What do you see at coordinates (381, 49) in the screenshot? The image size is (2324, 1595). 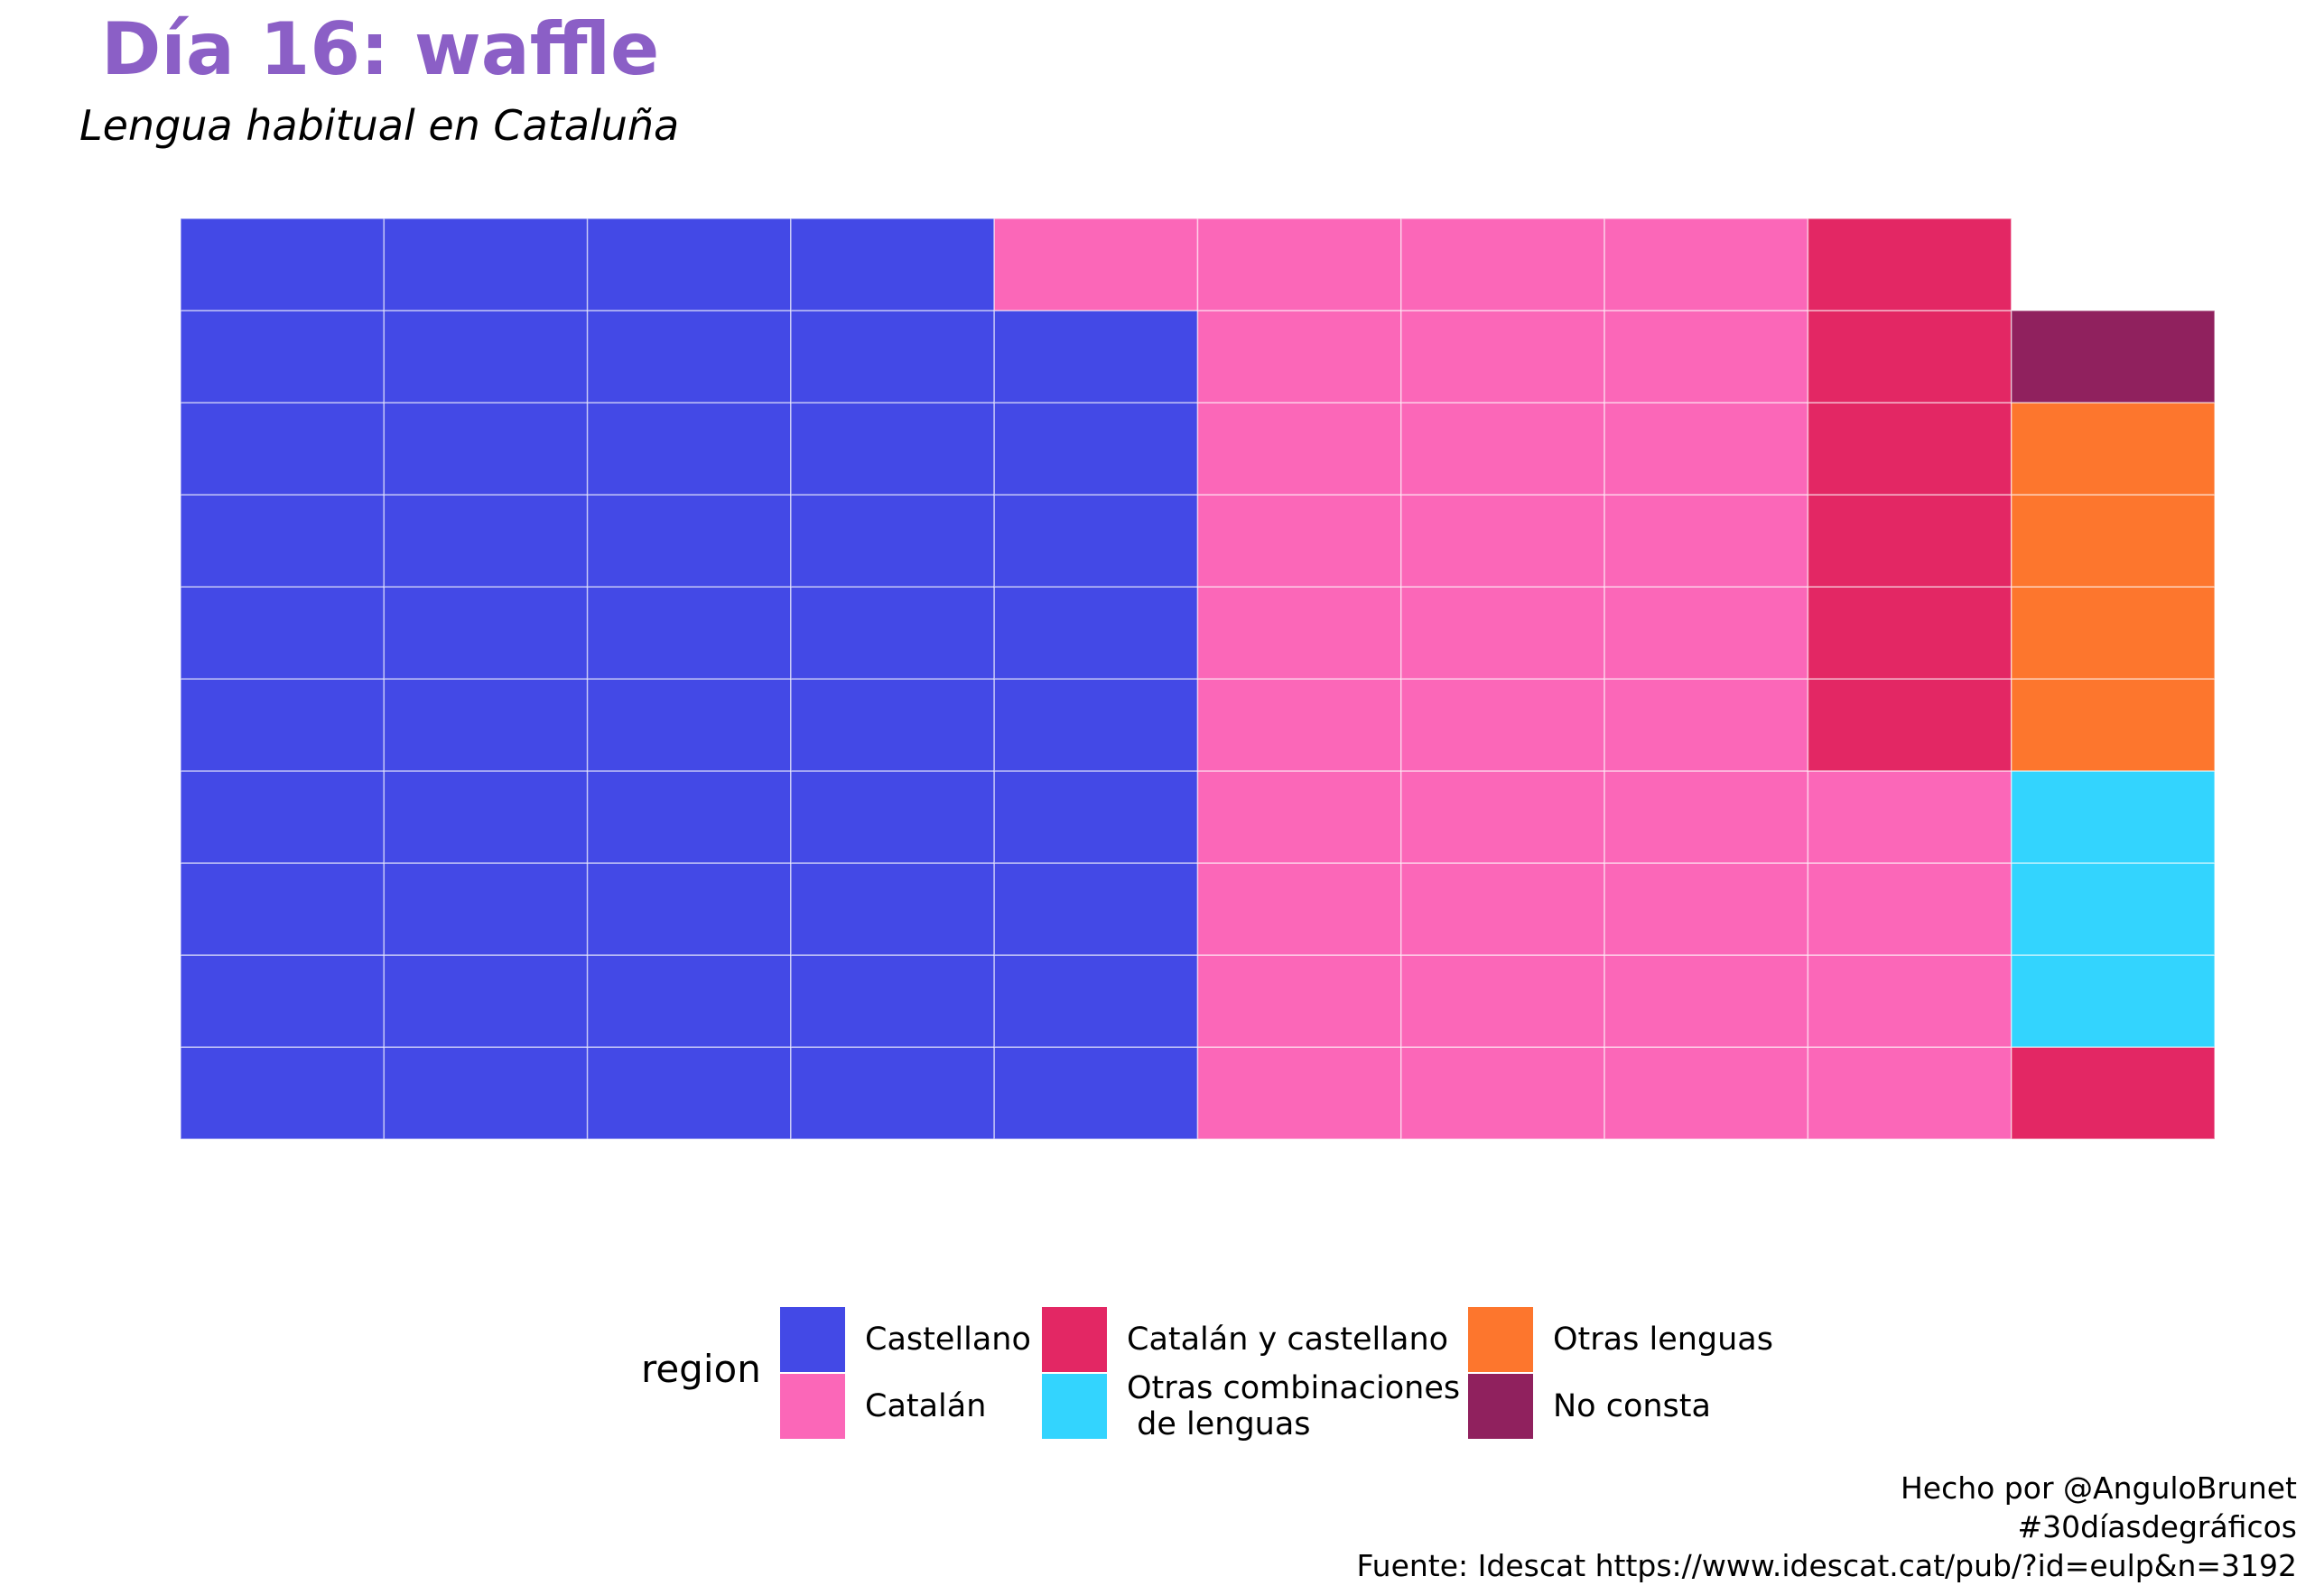 I see `chart-title: Día 16: waffle` at bounding box center [381, 49].